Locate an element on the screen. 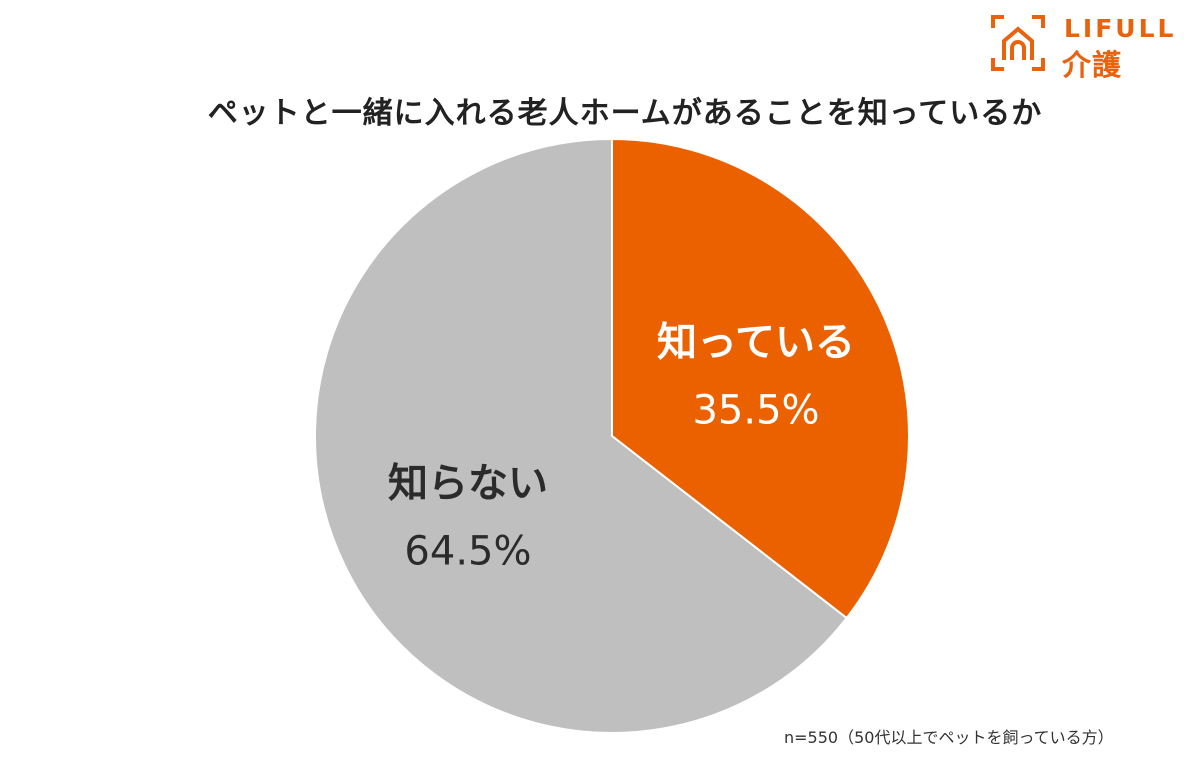 The image size is (1200, 774). logo-text-kaigo: 介護 is located at coordinates (1092, 65).